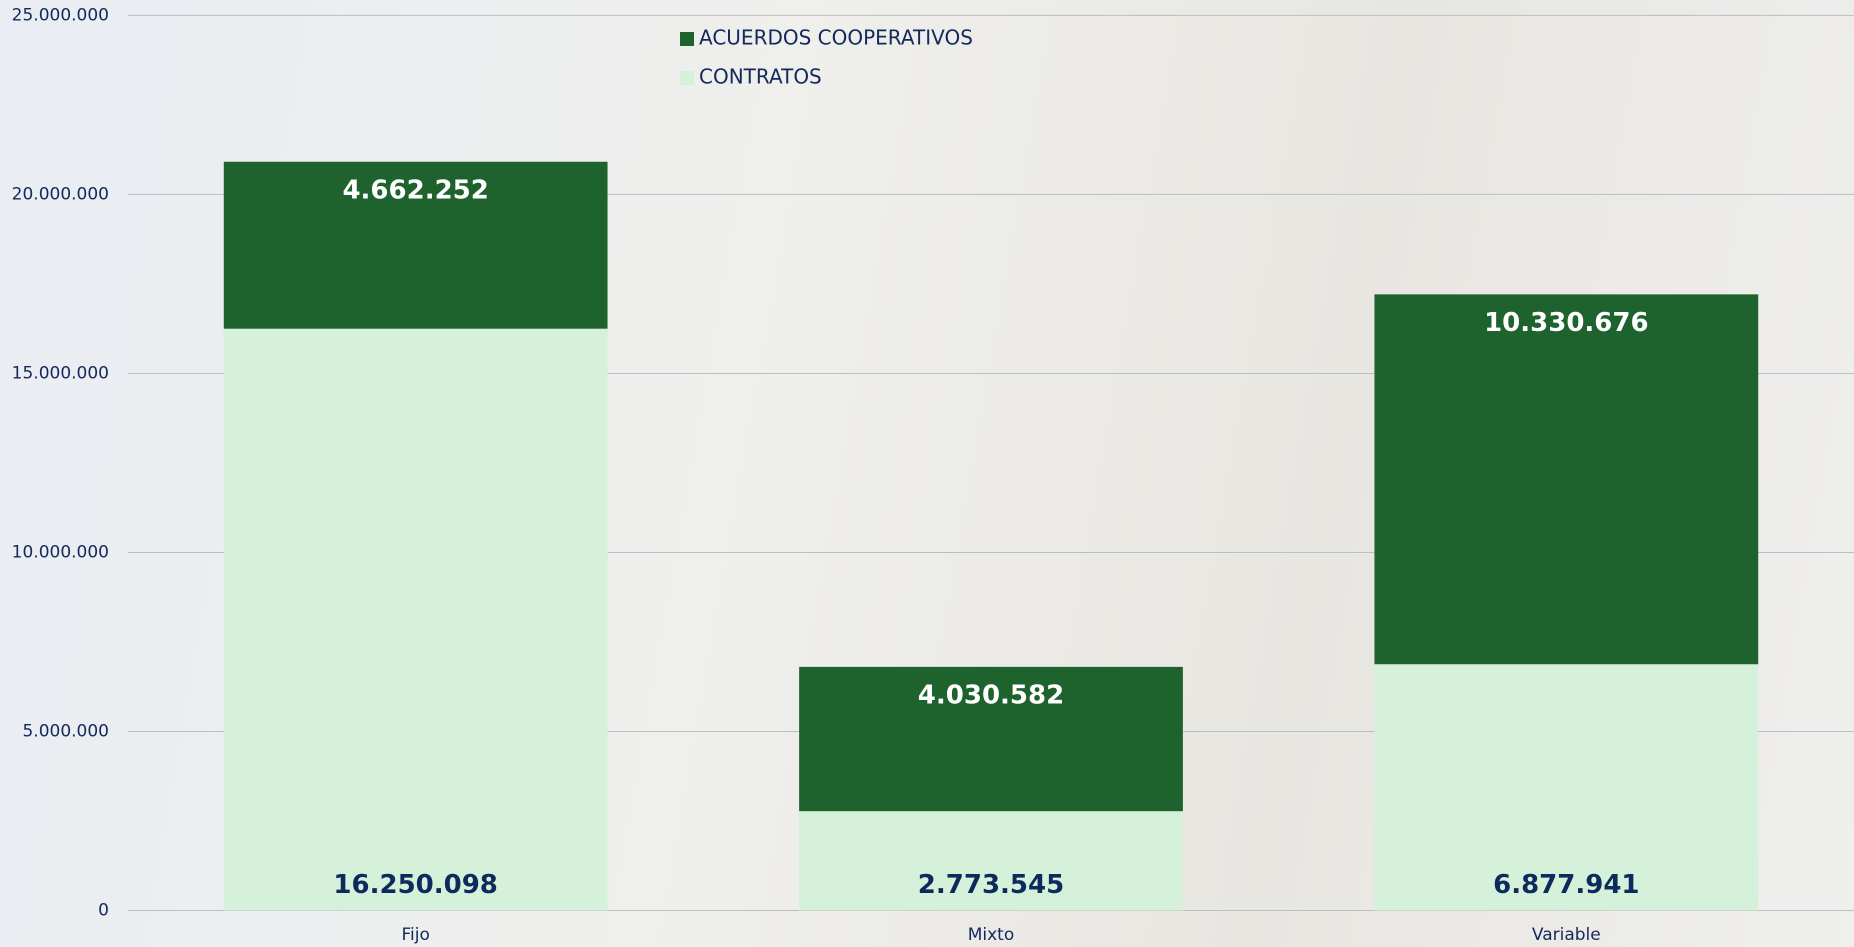 This screenshot has width=1854, height=947. What do you see at coordinates (103, 911) in the screenshot?
I see `y-tick-label: 0` at bounding box center [103, 911].